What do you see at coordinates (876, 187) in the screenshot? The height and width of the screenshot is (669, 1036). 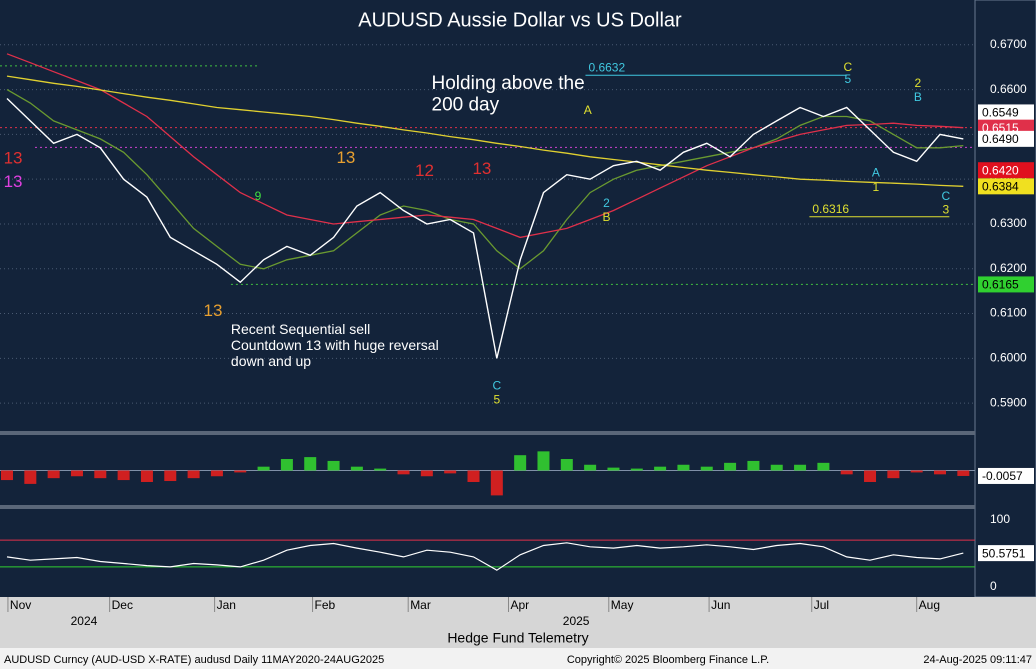 I see `sequential-marker: 1` at bounding box center [876, 187].